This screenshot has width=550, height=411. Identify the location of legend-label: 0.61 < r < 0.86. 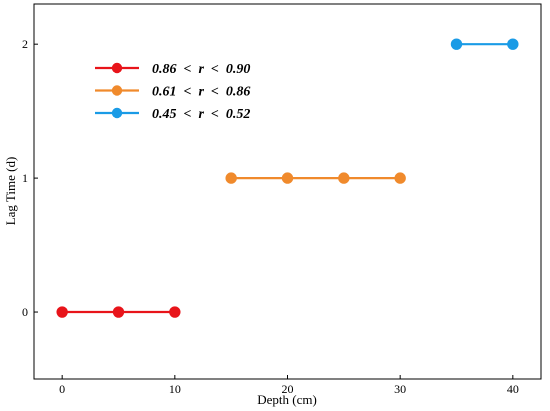
(201, 92).